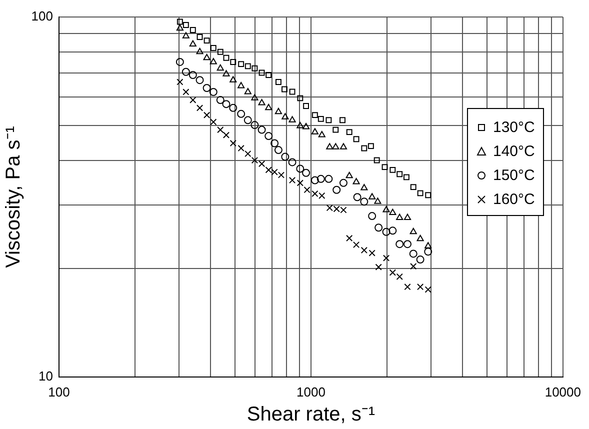  What do you see at coordinates (514, 151) in the screenshot?
I see `legend-label: 140°C` at bounding box center [514, 151].